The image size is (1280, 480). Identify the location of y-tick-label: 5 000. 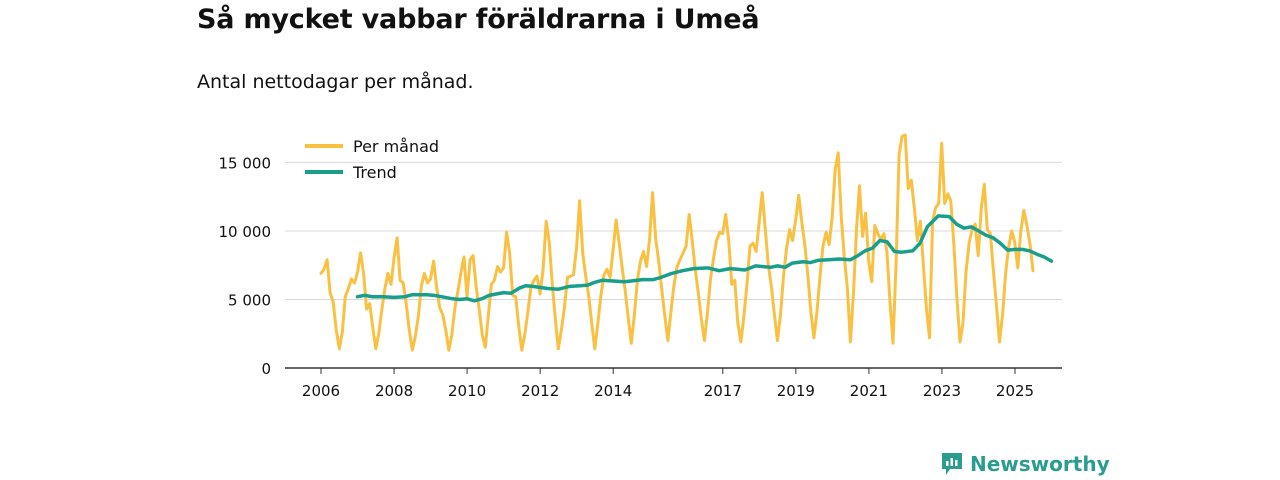
(249, 300).